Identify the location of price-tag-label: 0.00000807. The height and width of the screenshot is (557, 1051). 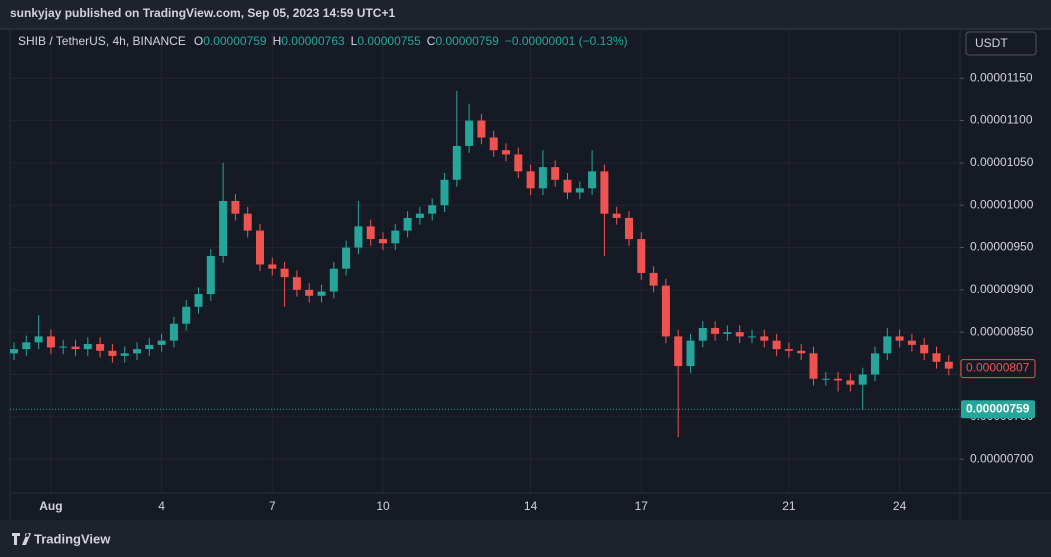
(998, 368).